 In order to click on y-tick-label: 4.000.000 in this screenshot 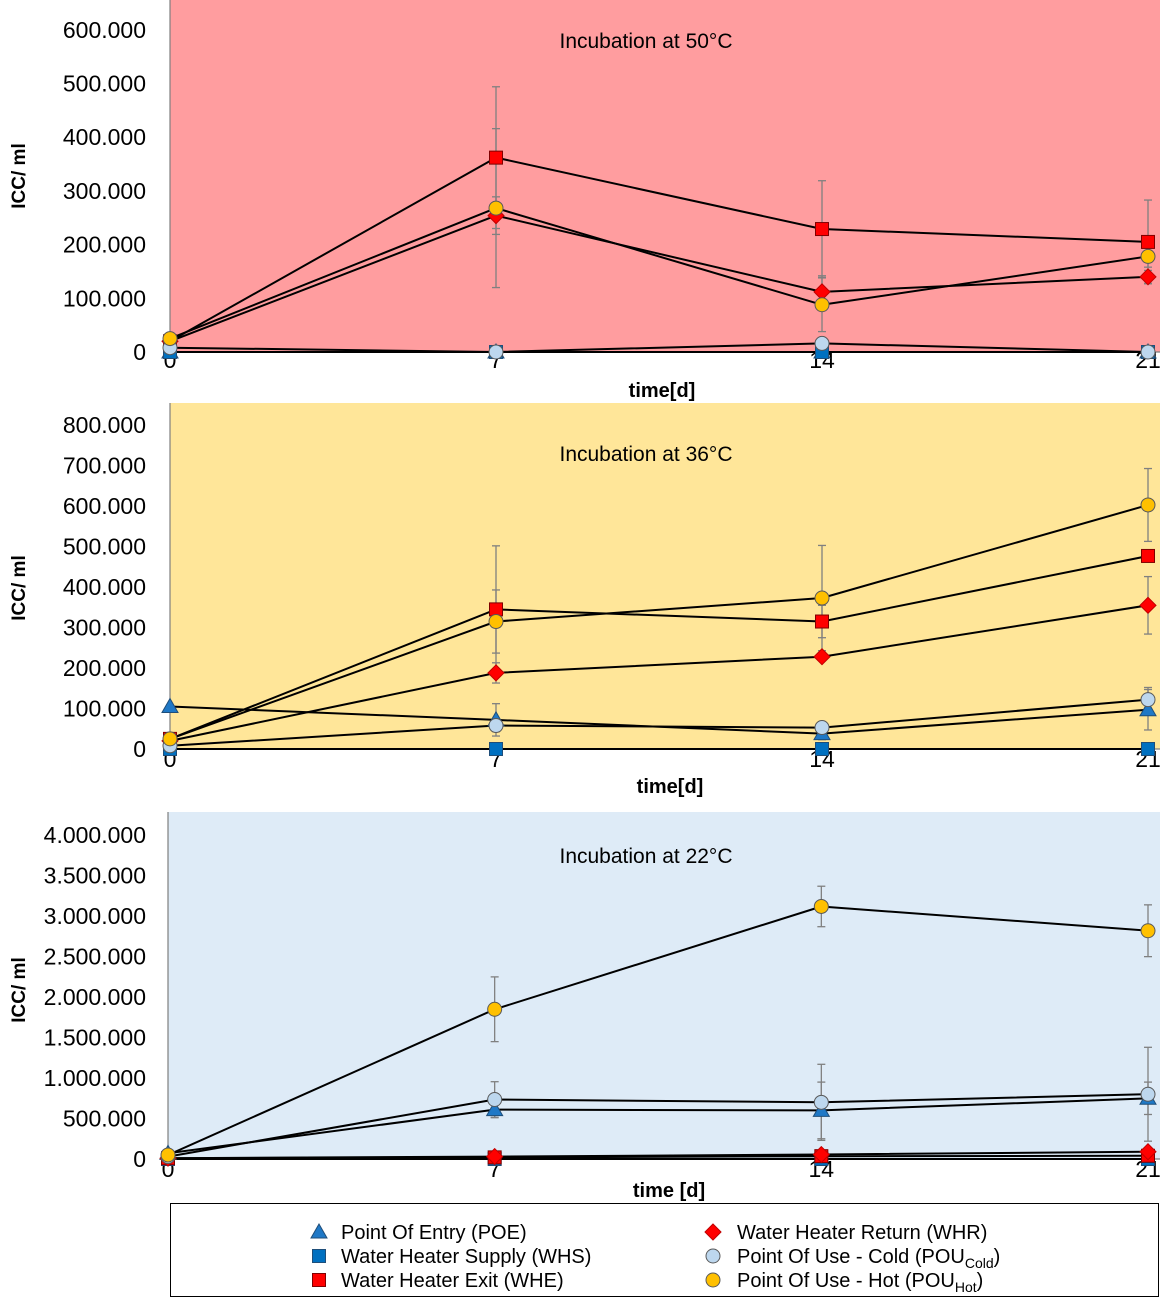, I will do `click(95, 835)`.